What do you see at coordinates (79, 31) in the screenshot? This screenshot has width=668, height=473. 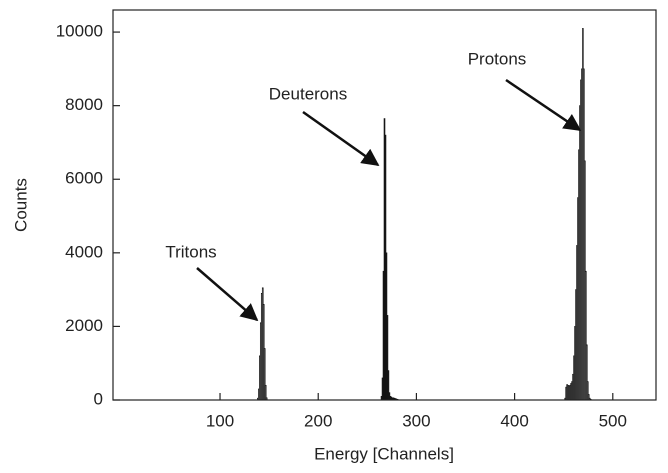 I see `y-tick-label: 10000` at bounding box center [79, 31].